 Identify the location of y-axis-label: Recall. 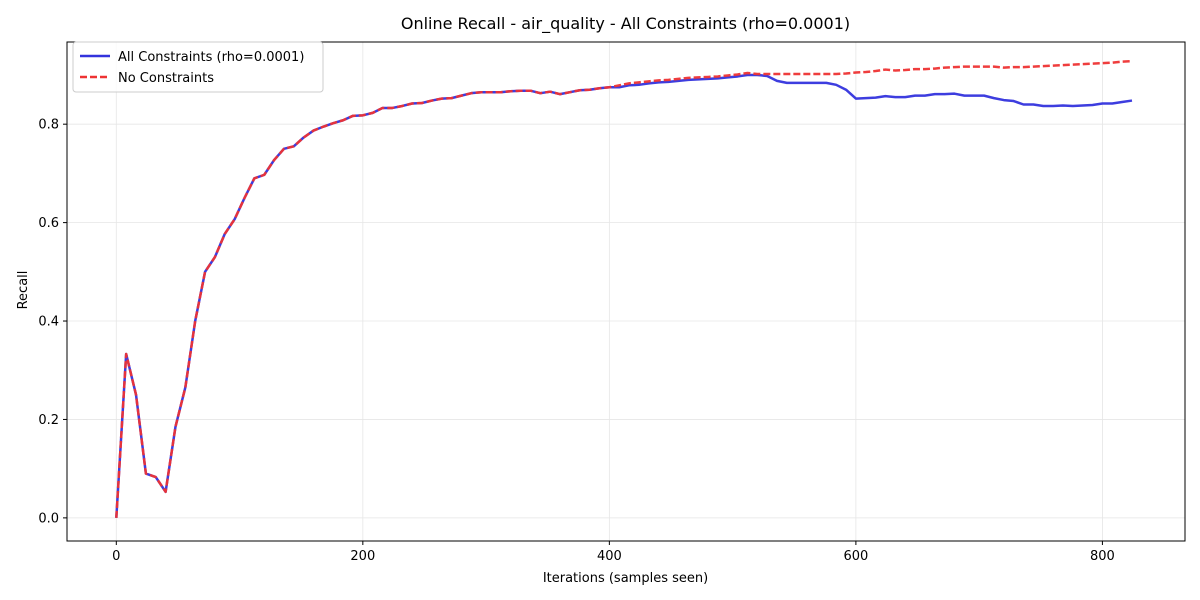
(23, 290).